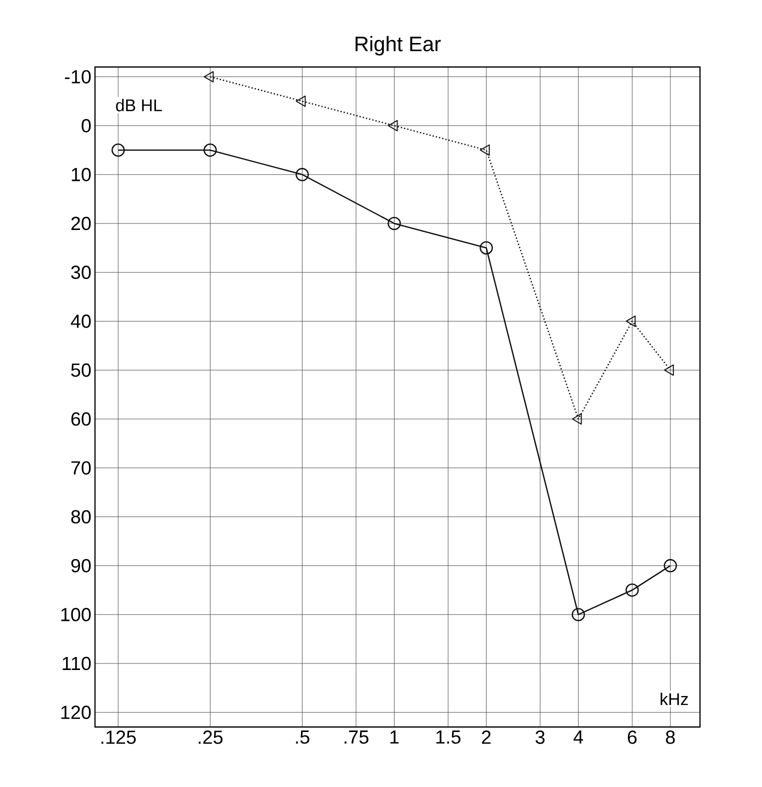 This screenshot has height=787, width=762. What do you see at coordinates (579, 737) in the screenshot?
I see `x-tick-label: 4` at bounding box center [579, 737].